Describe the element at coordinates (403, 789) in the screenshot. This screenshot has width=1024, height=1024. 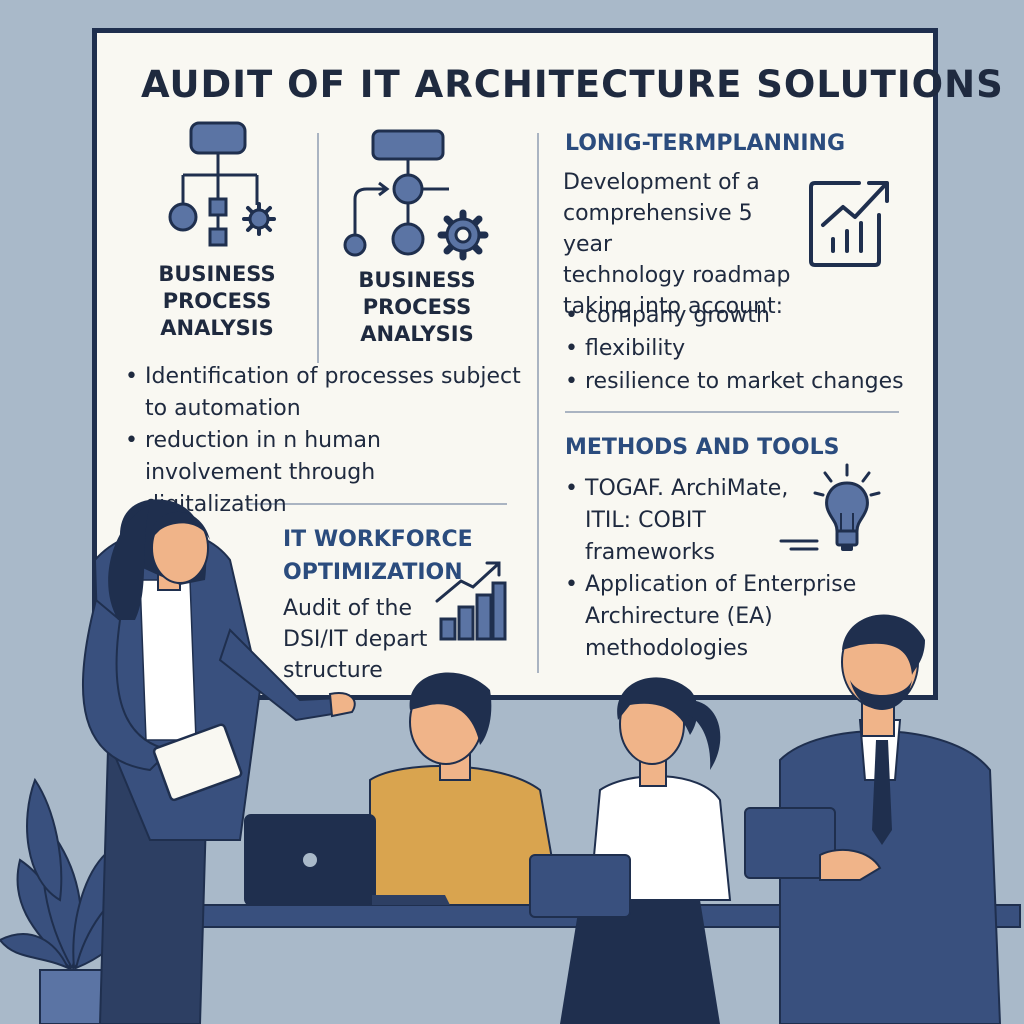
I see `participant-orange-sweater` at that location.